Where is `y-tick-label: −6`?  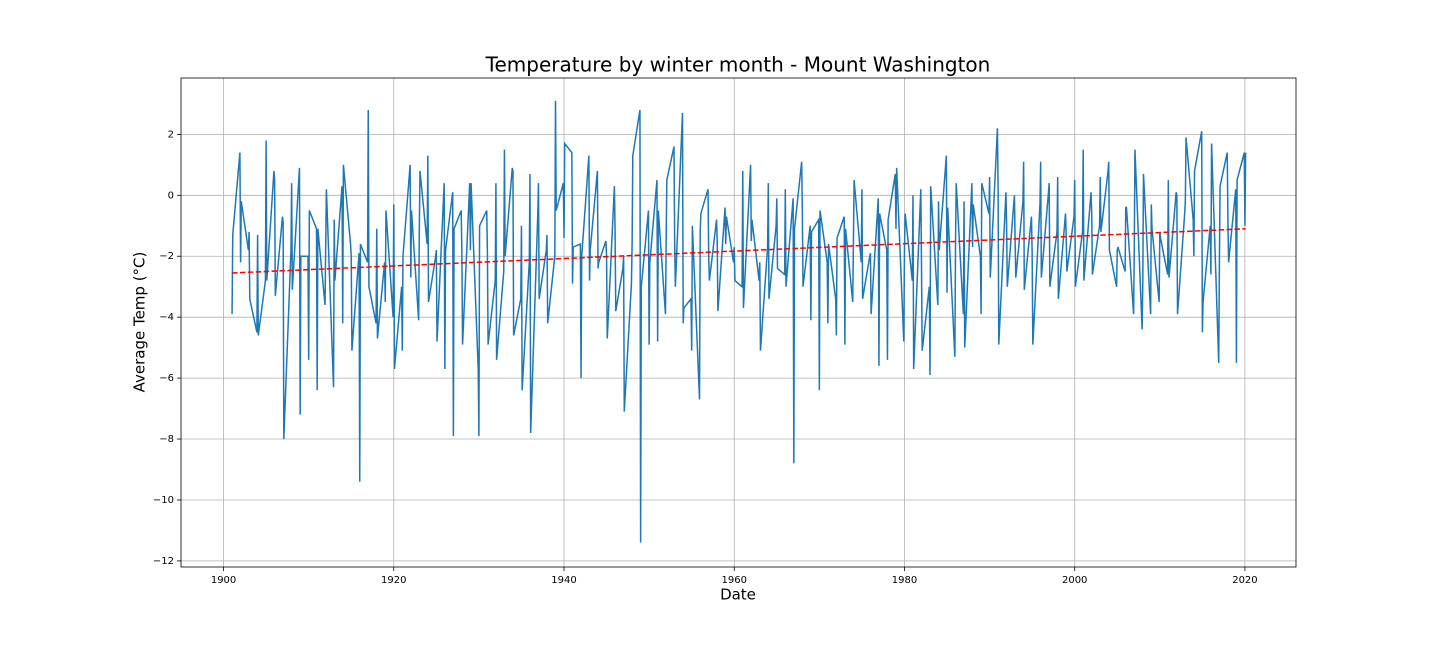
y-tick-label: −6 is located at coordinates (166, 378).